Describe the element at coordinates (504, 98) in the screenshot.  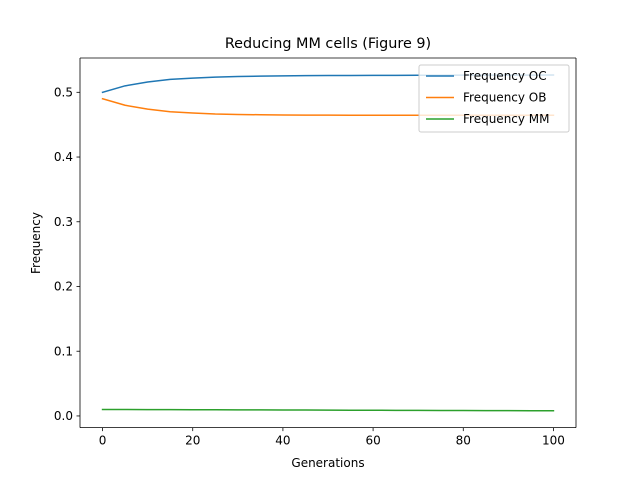
I see `legend-label-2: Frequency OB` at that location.